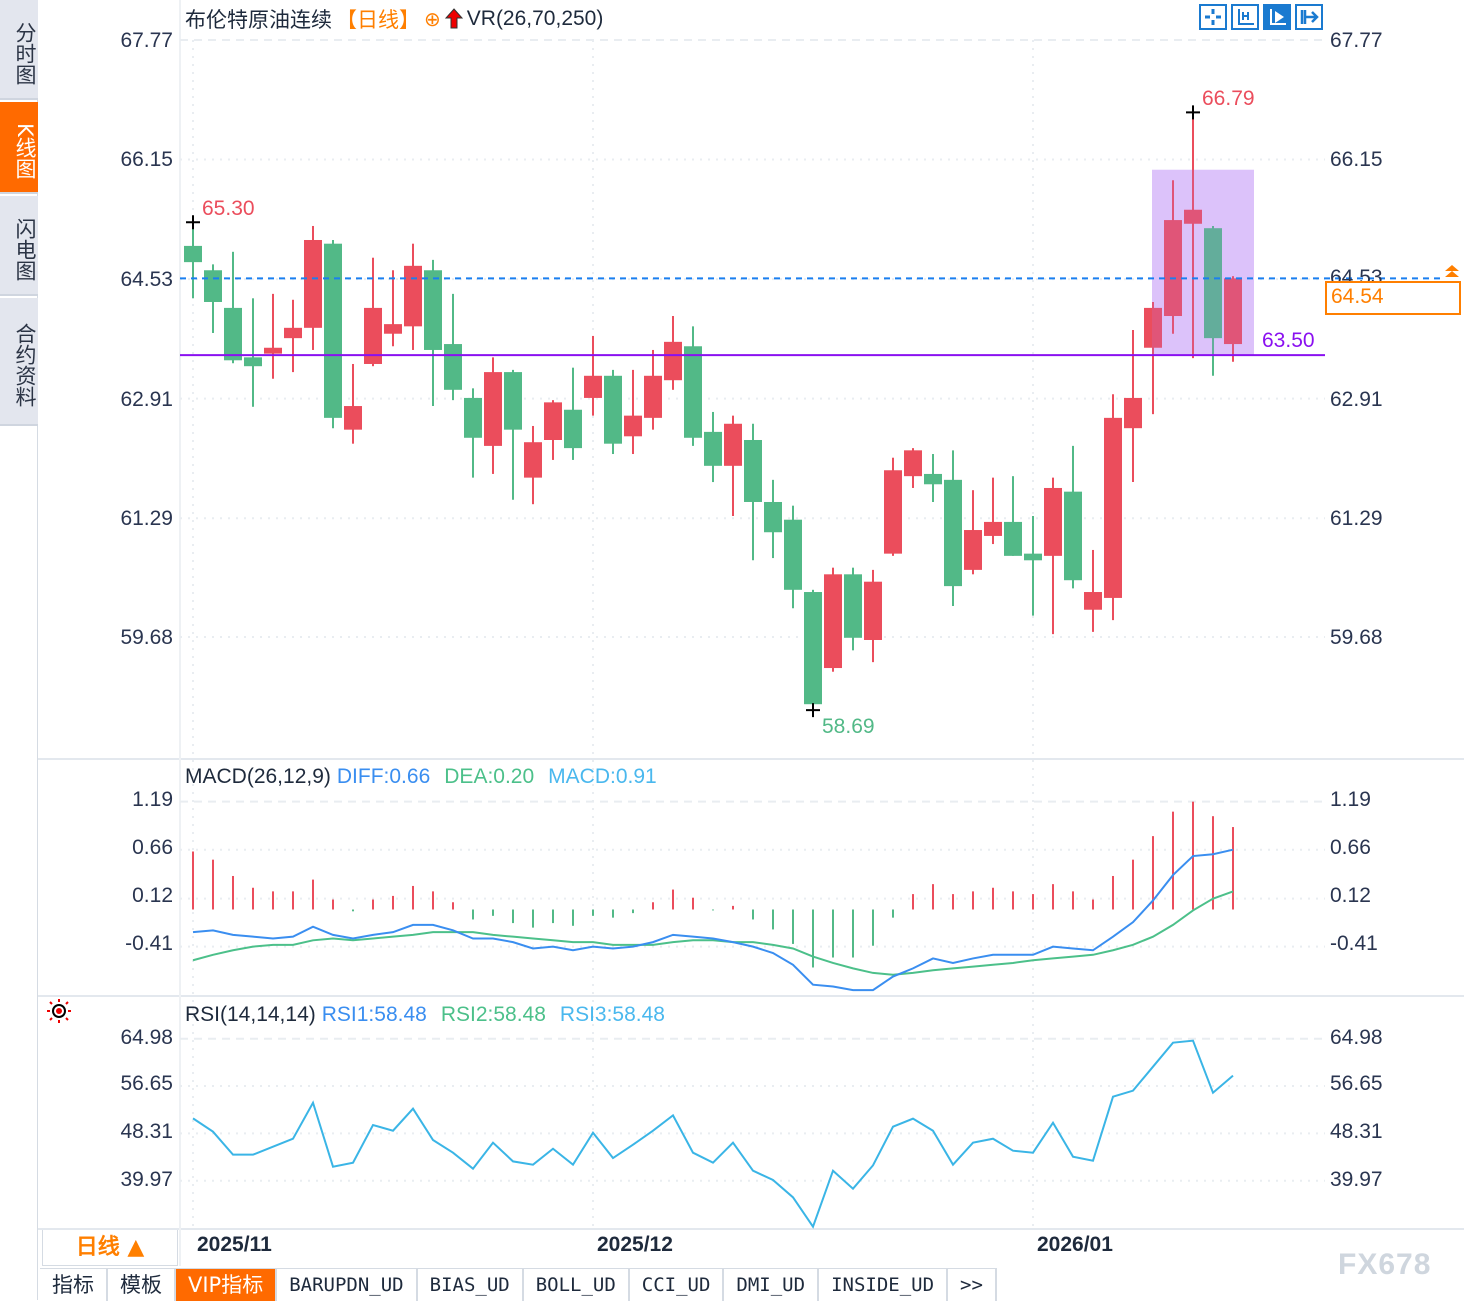  What do you see at coordinates (152, 895) in the screenshot?
I see `macd-tick: 0.12` at bounding box center [152, 895].